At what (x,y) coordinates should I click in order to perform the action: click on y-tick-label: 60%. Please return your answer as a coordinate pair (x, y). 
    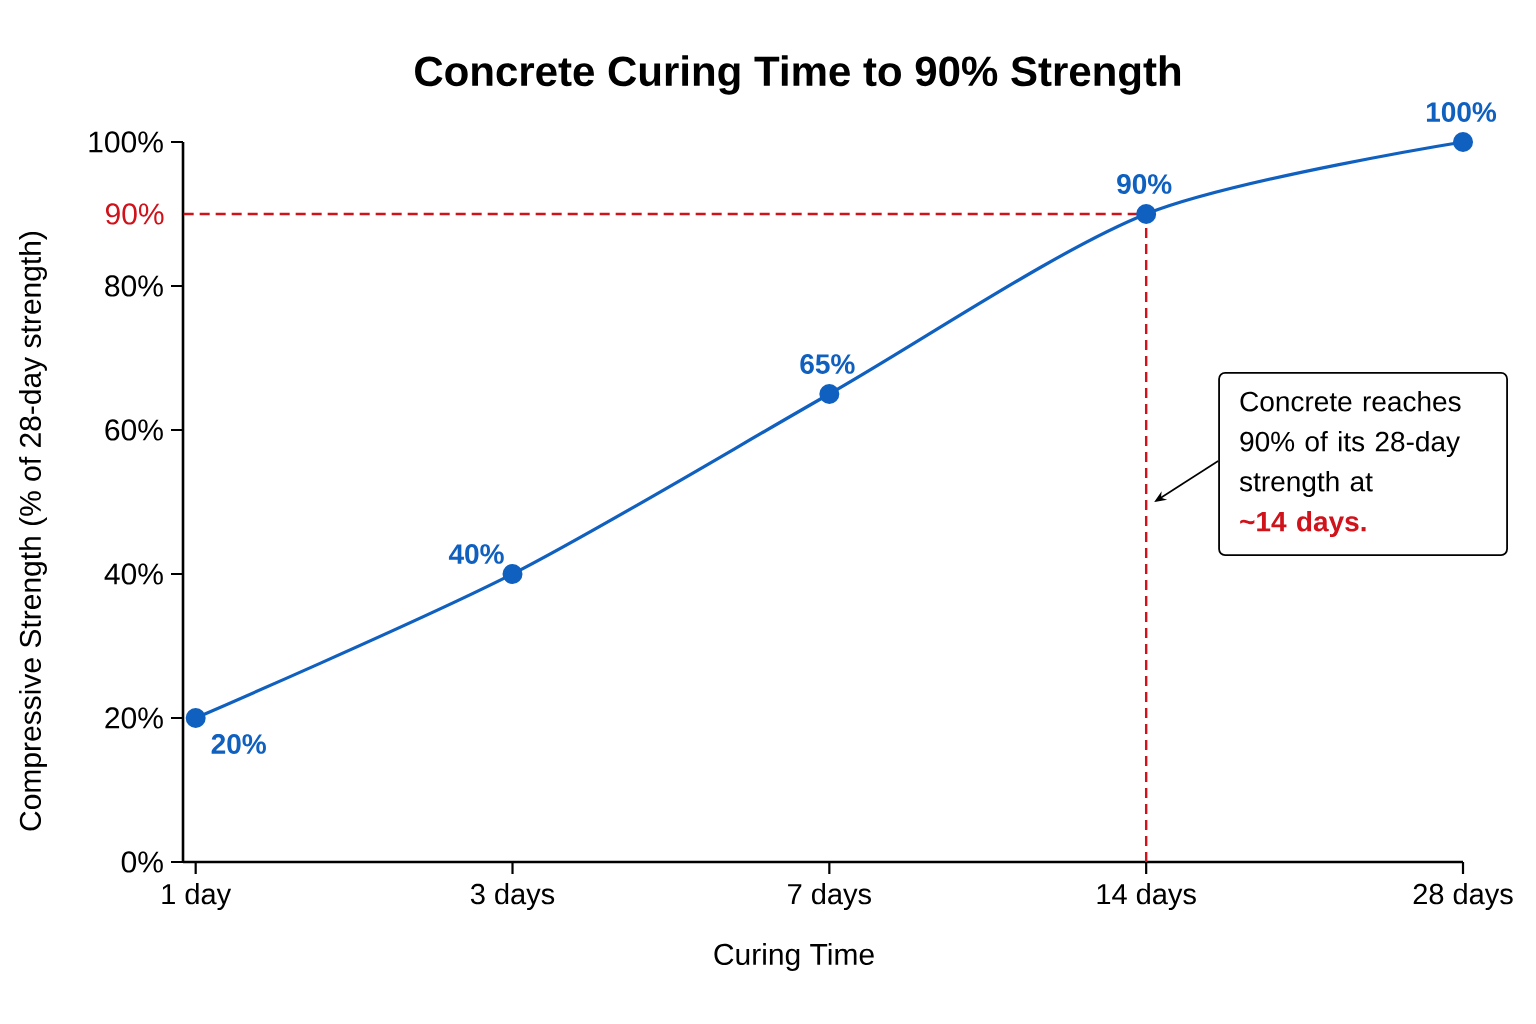
    Looking at the image, I should click on (134, 430).